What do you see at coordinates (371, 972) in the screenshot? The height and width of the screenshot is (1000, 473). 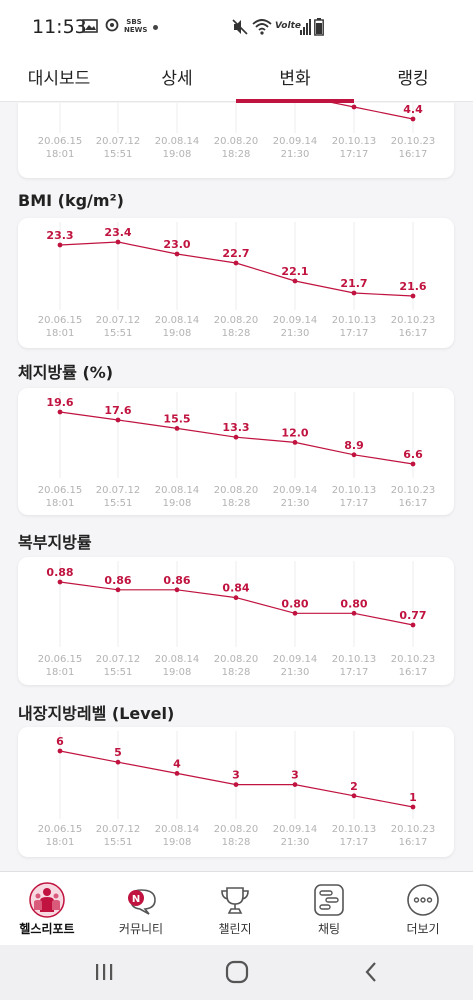 I see `back-icon` at bounding box center [371, 972].